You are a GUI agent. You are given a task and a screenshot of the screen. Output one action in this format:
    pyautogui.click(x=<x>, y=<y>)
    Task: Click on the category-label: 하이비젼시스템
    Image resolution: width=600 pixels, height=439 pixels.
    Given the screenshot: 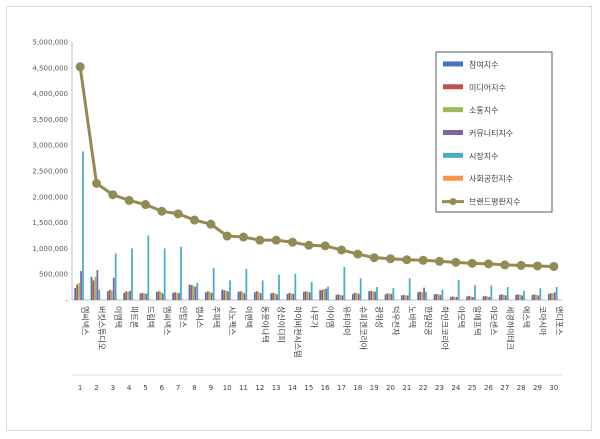 What is the action you would take?
    pyautogui.click(x=298, y=332)
    